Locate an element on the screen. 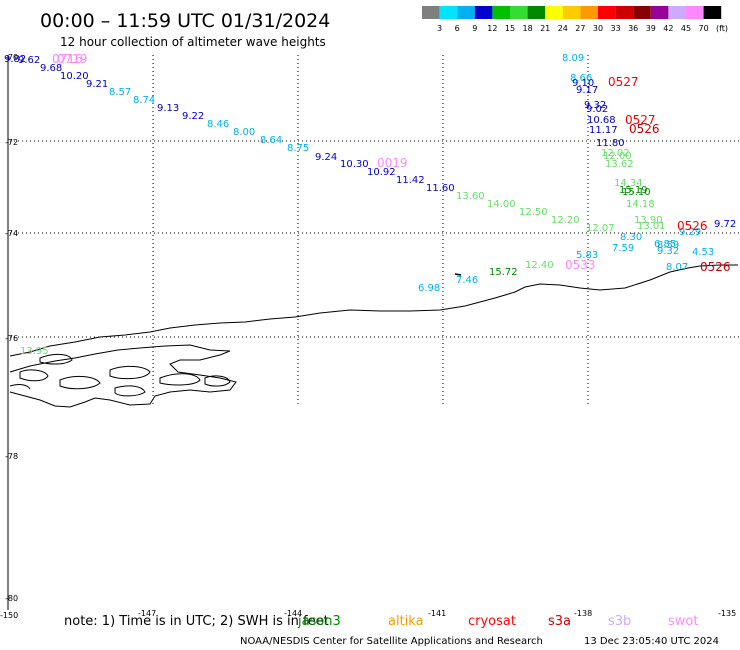 The width and height of the screenshot is (740, 650). time-label: 0526 is located at coordinates (715, 267).